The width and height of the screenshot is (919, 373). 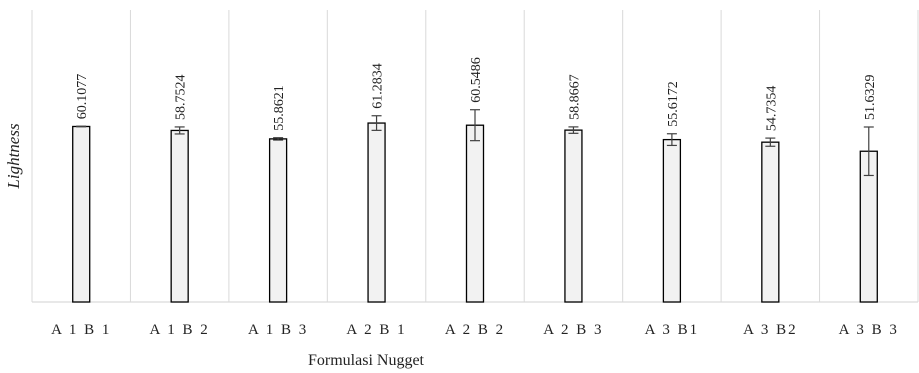 What do you see at coordinates (179, 216) in the screenshot?
I see `bar-A1B2` at bounding box center [179, 216].